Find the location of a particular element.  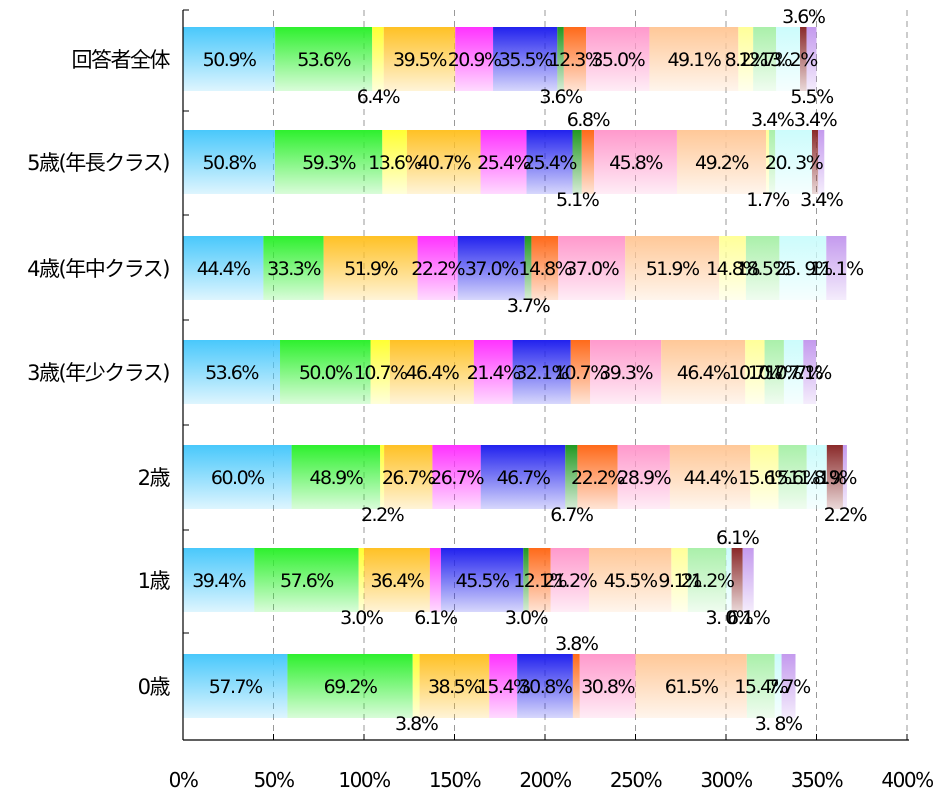

data-label: 61.5% is located at coordinates (691, 687).